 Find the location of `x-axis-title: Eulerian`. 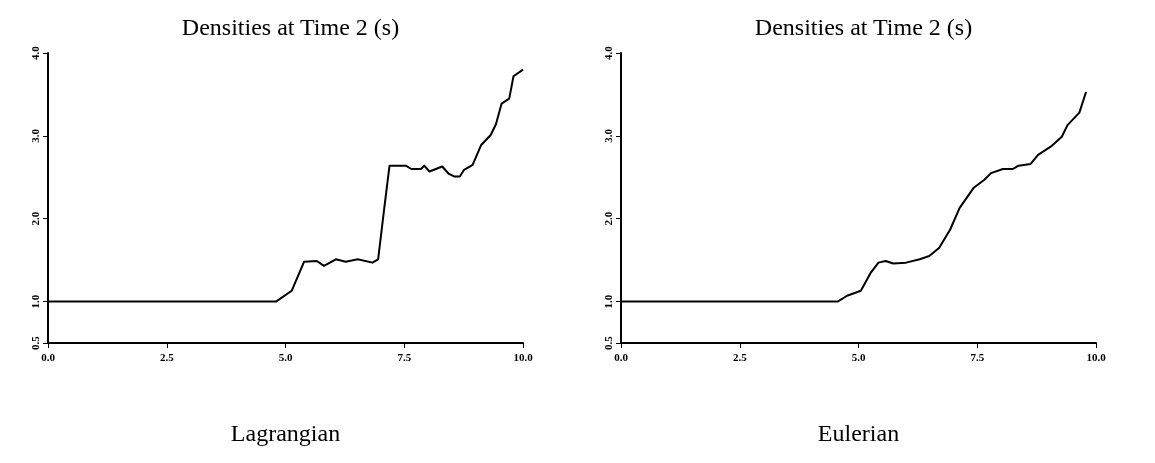

x-axis-title: Eulerian is located at coordinates (858, 433).